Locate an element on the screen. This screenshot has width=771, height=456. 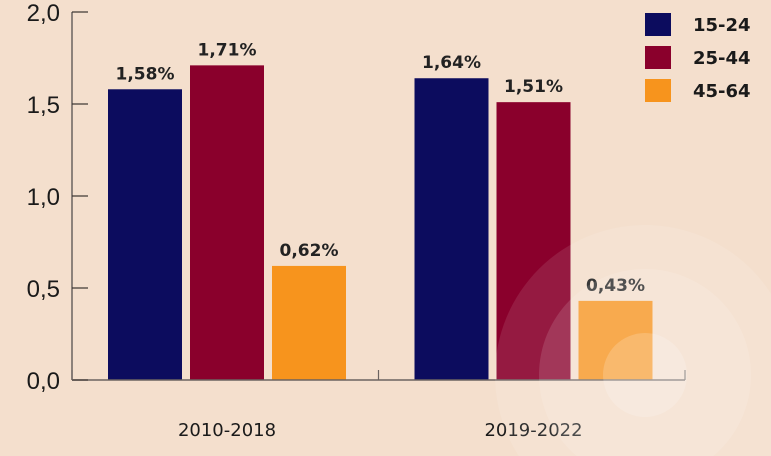
bar-value-label: 1,51% is located at coordinates (533, 87).